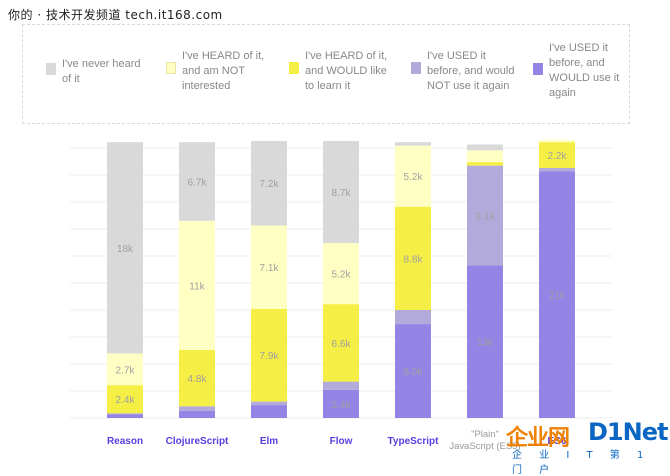 Image resolution: width=670 pixels, height=476 pixels. What do you see at coordinates (341, 441) in the screenshot?
I see `category-label: Flow` at bounding box center [341, 441].